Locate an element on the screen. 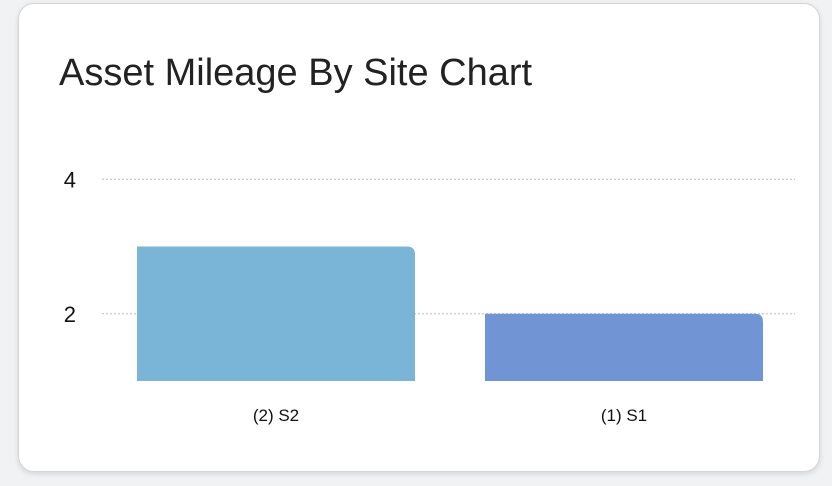 The width and height of the screenshot is (832, 486). y-tick-label: 4 is located at coordinates (70, 179).